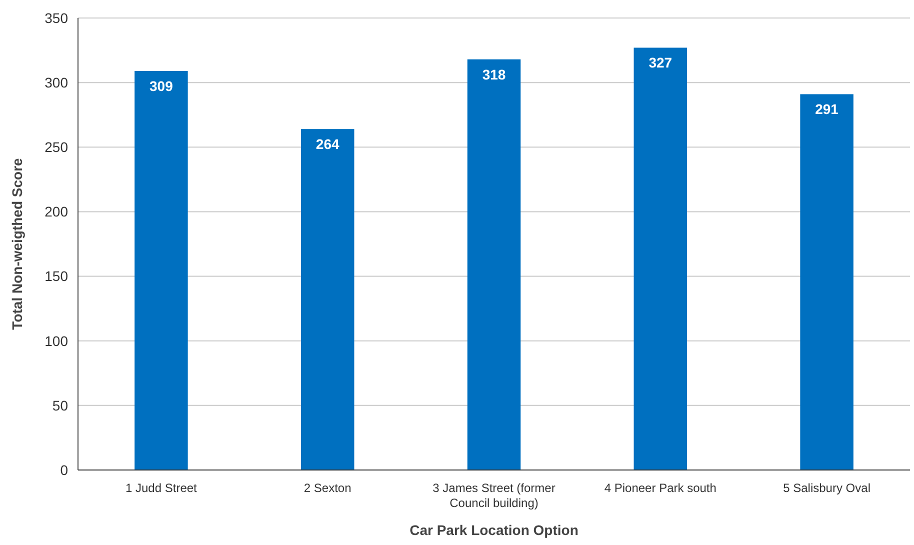 The height and width of the screenshot is (545, 914). Describe the element at coordinates (60, 405) in the screenshot. I see `y-tick-label: 50` at that location.